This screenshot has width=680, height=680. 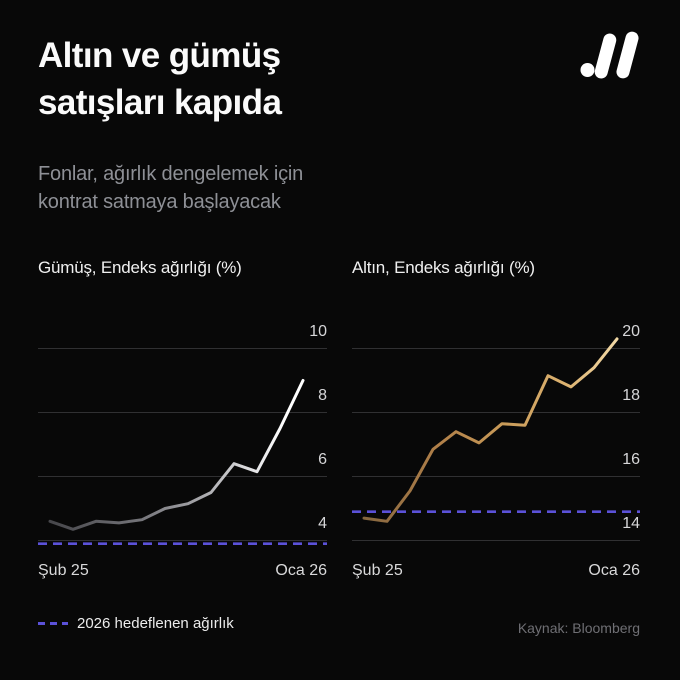 What do you see at coordinates (490, 430) in the screenshot?
I see `gold-series-line` at bounding box center [490, 430].